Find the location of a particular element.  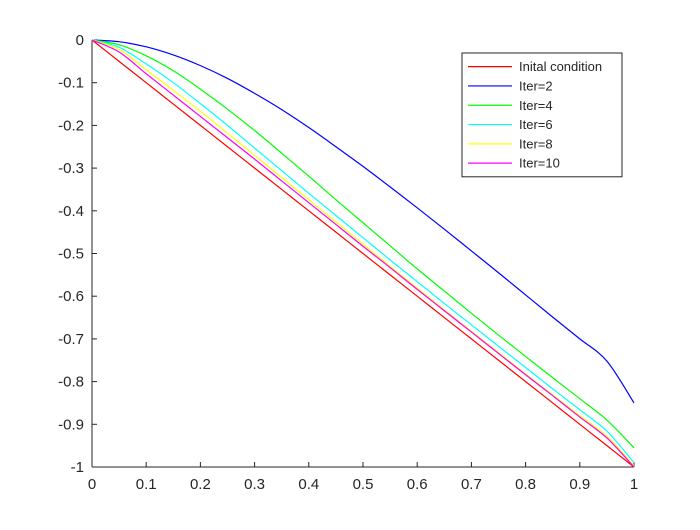

x-tick-label: 0.4 is located at coordinates (308, 484).